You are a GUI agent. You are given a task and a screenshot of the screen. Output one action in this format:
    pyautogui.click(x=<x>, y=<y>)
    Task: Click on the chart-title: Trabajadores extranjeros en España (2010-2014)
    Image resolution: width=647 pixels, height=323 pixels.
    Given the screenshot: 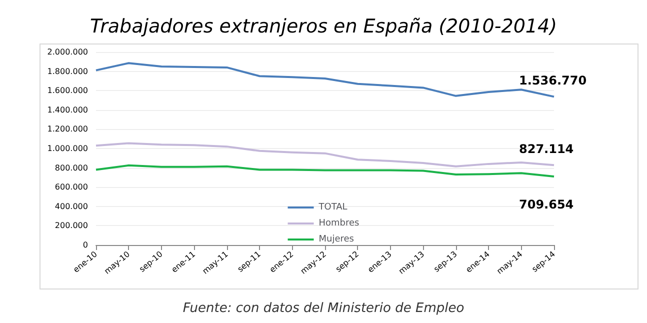 What is the action you would take?
    pyautogui.click(x=324, y=27)
    